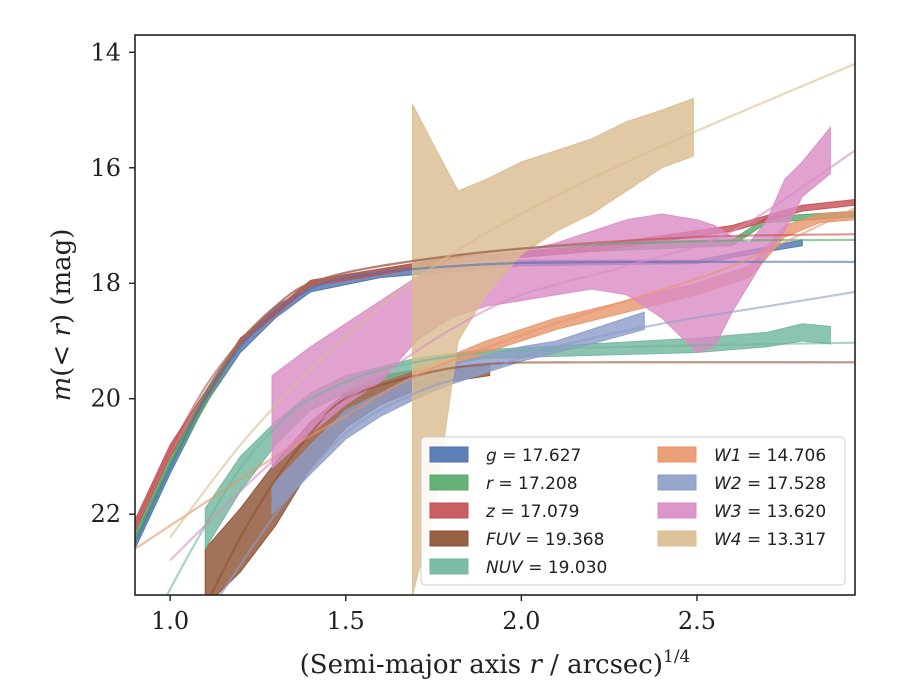 This screenshot has width=900, height=700. What do you see at coordinates (105, 514) in the screenshot?
I see `y-tick-label: 22` at bounding box center [105, 514].